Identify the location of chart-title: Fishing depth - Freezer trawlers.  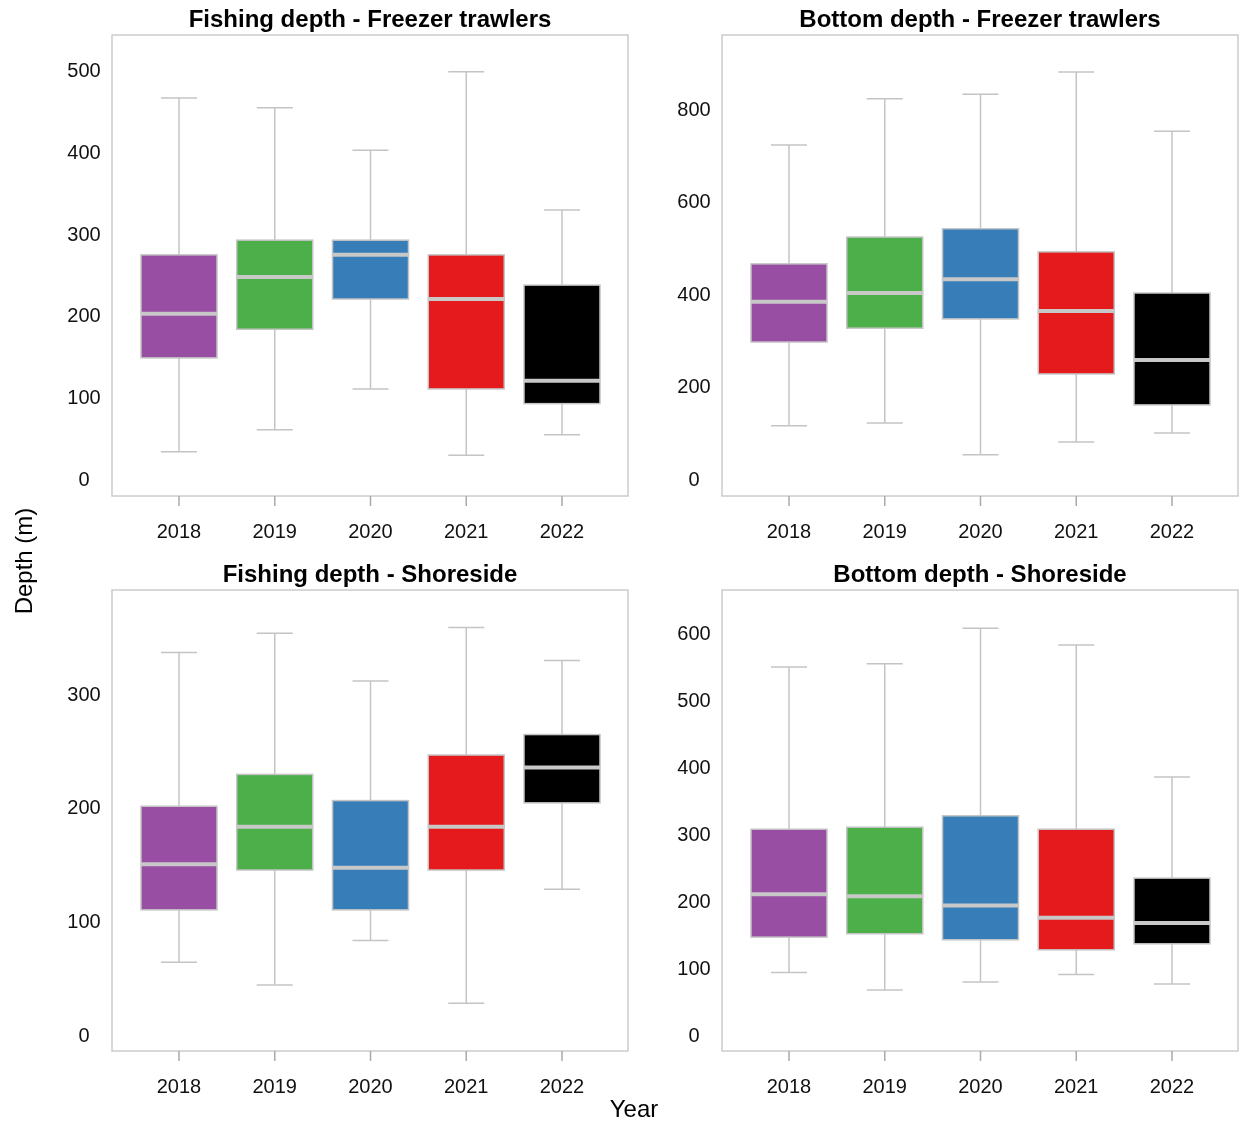
(370, 18).